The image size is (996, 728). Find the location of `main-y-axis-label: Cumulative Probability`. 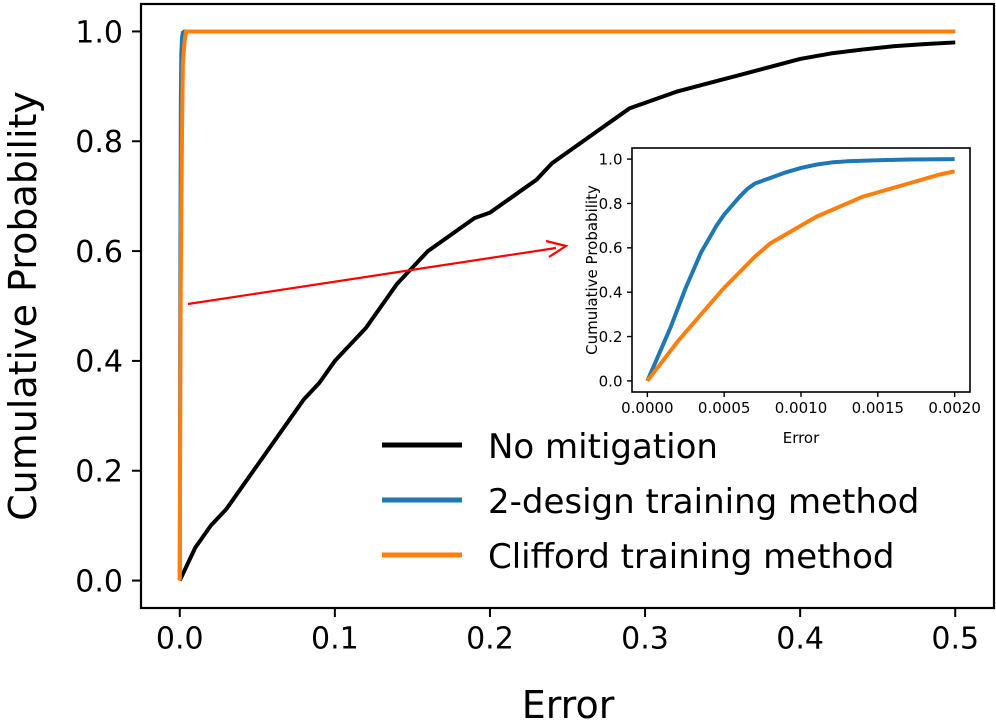

main-y-axis-label: Cumulative Probability is located at coordinates (23, 306).